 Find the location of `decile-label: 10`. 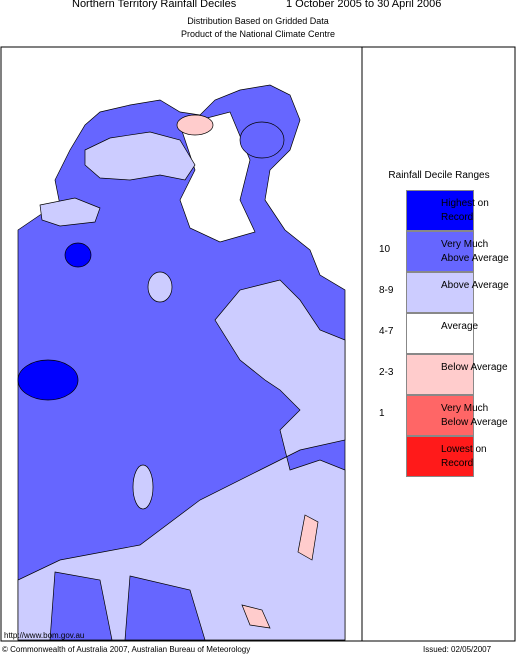

decile-label: 10 is located at coordinates (385, 249).